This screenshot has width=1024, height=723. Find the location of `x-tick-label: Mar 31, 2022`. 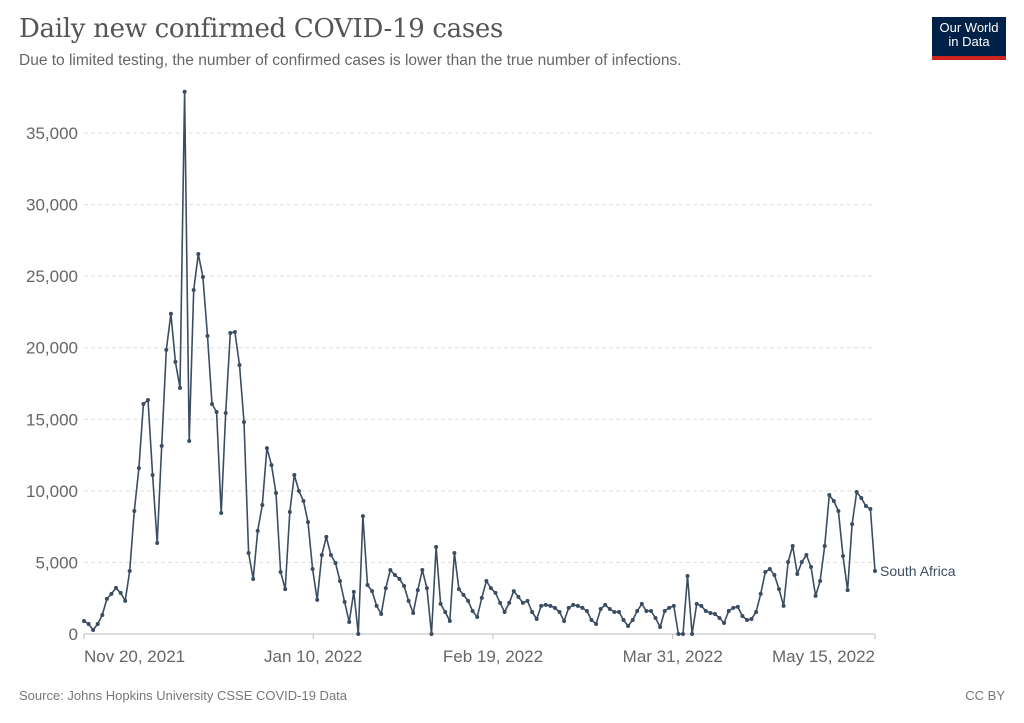

x-tick-label: Mar 31, 2022 is located at coordinates (673, 656).